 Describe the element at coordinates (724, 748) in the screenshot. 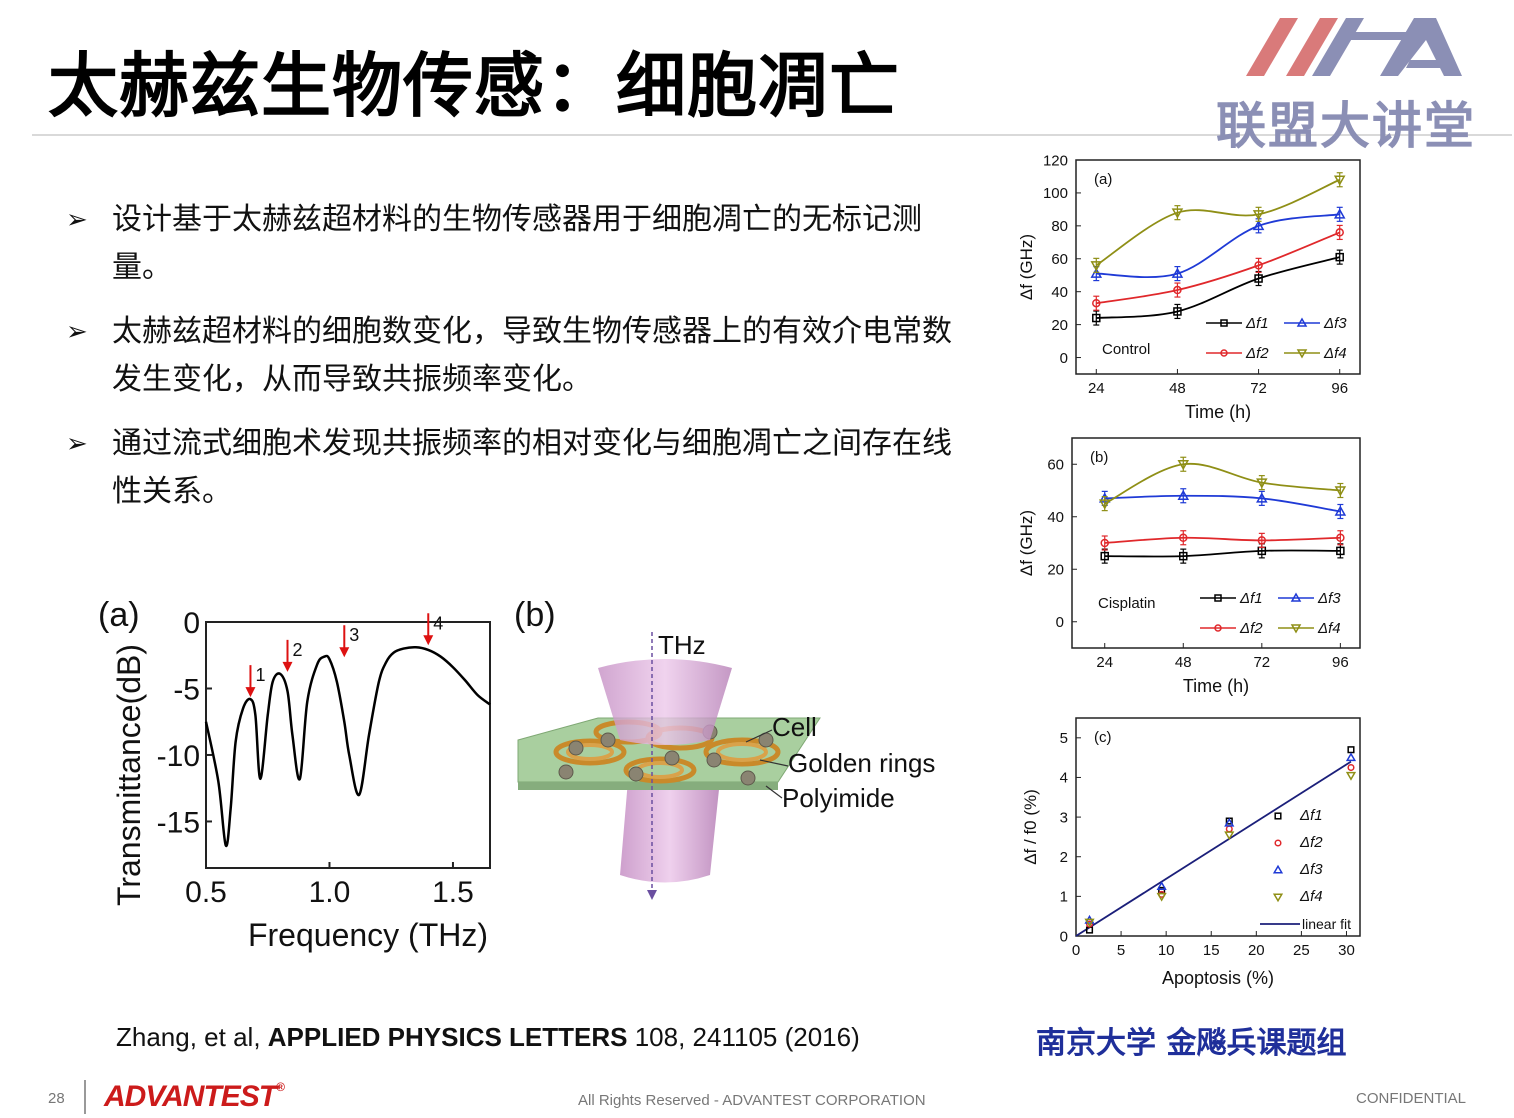

I see `device-schematic: (b) THz Cell Golden rings Polyimide` at that location.